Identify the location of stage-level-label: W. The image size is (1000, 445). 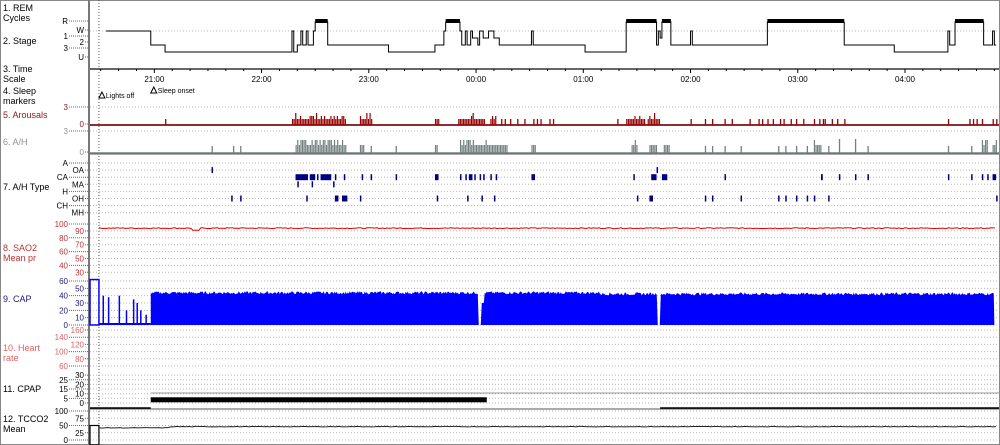
(80, 30).